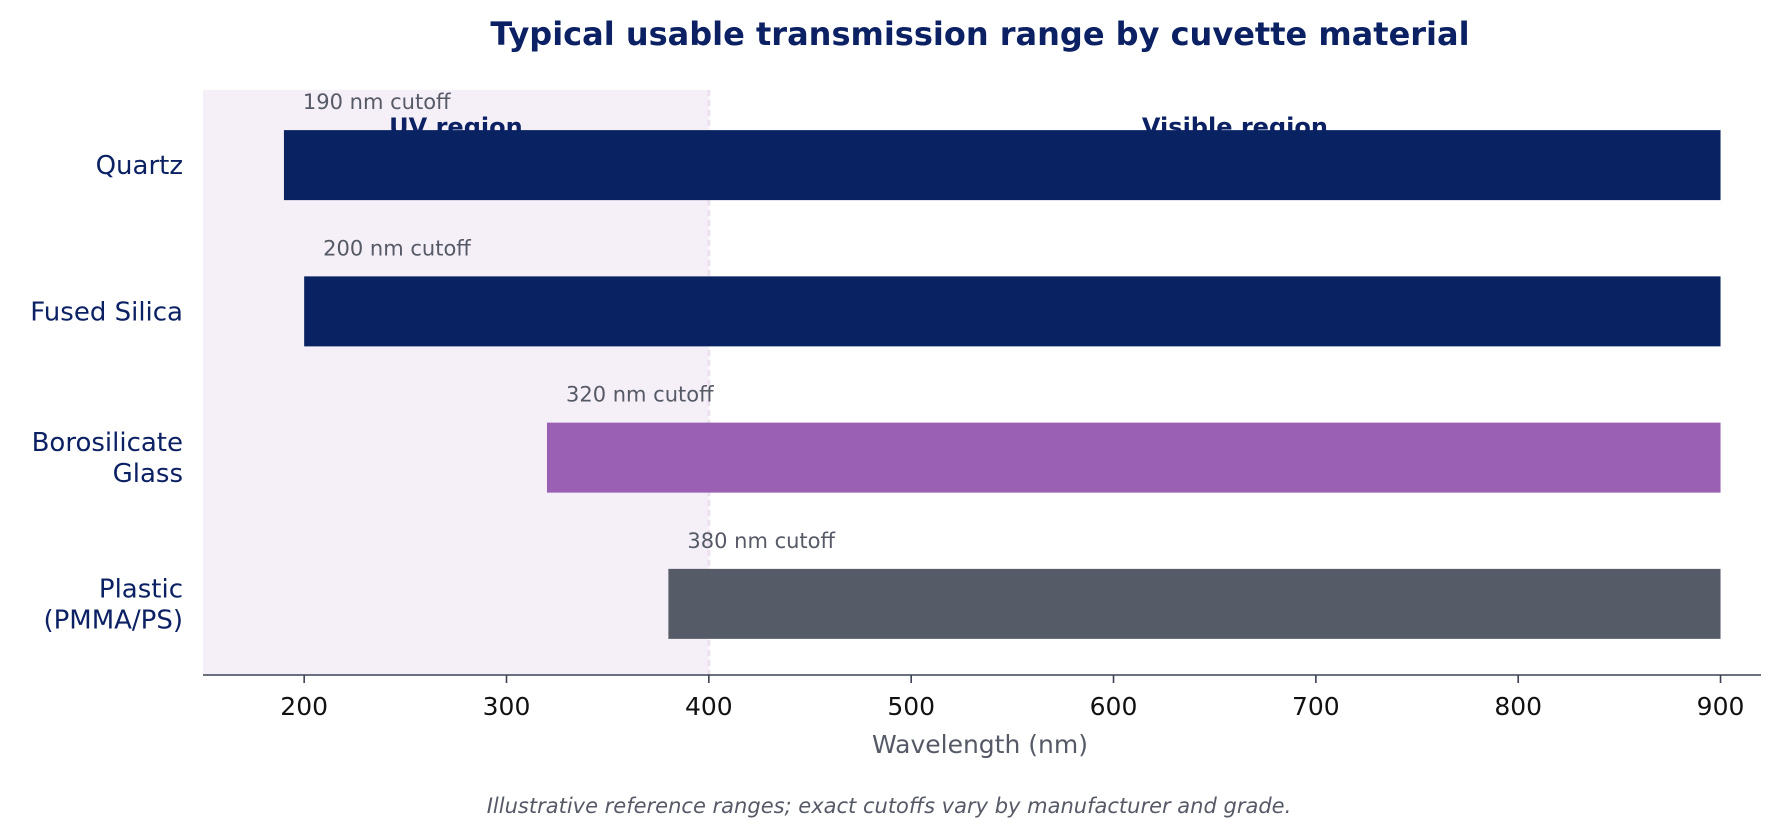 The image size is (1779, 839). Describe the element at coordinates (761, 541) in the screenshot. I see `cutoff-annotation: 380 nm cutoff` at that location.